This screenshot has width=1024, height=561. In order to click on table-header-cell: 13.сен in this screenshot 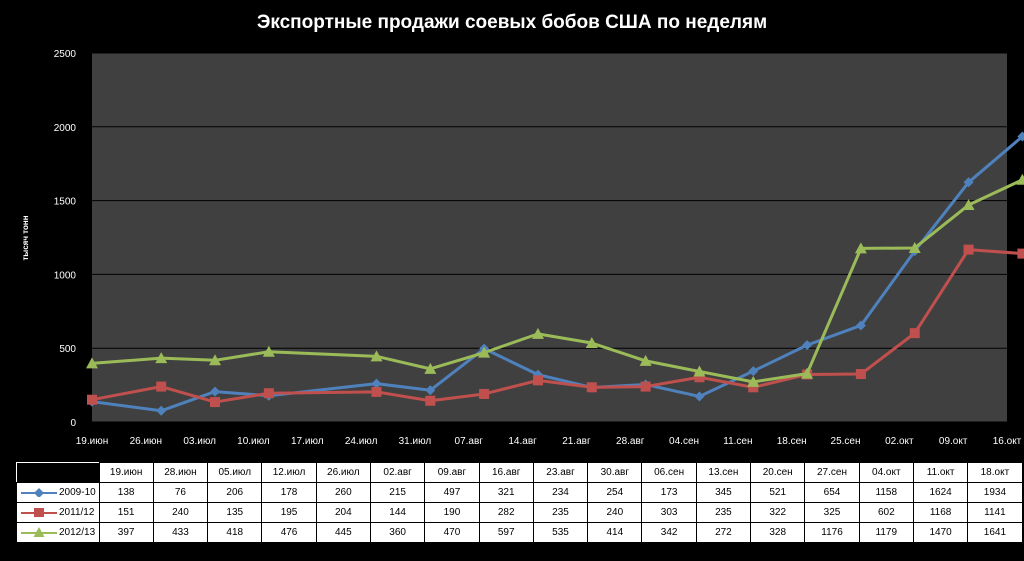, I will do `click(723, 472)`.